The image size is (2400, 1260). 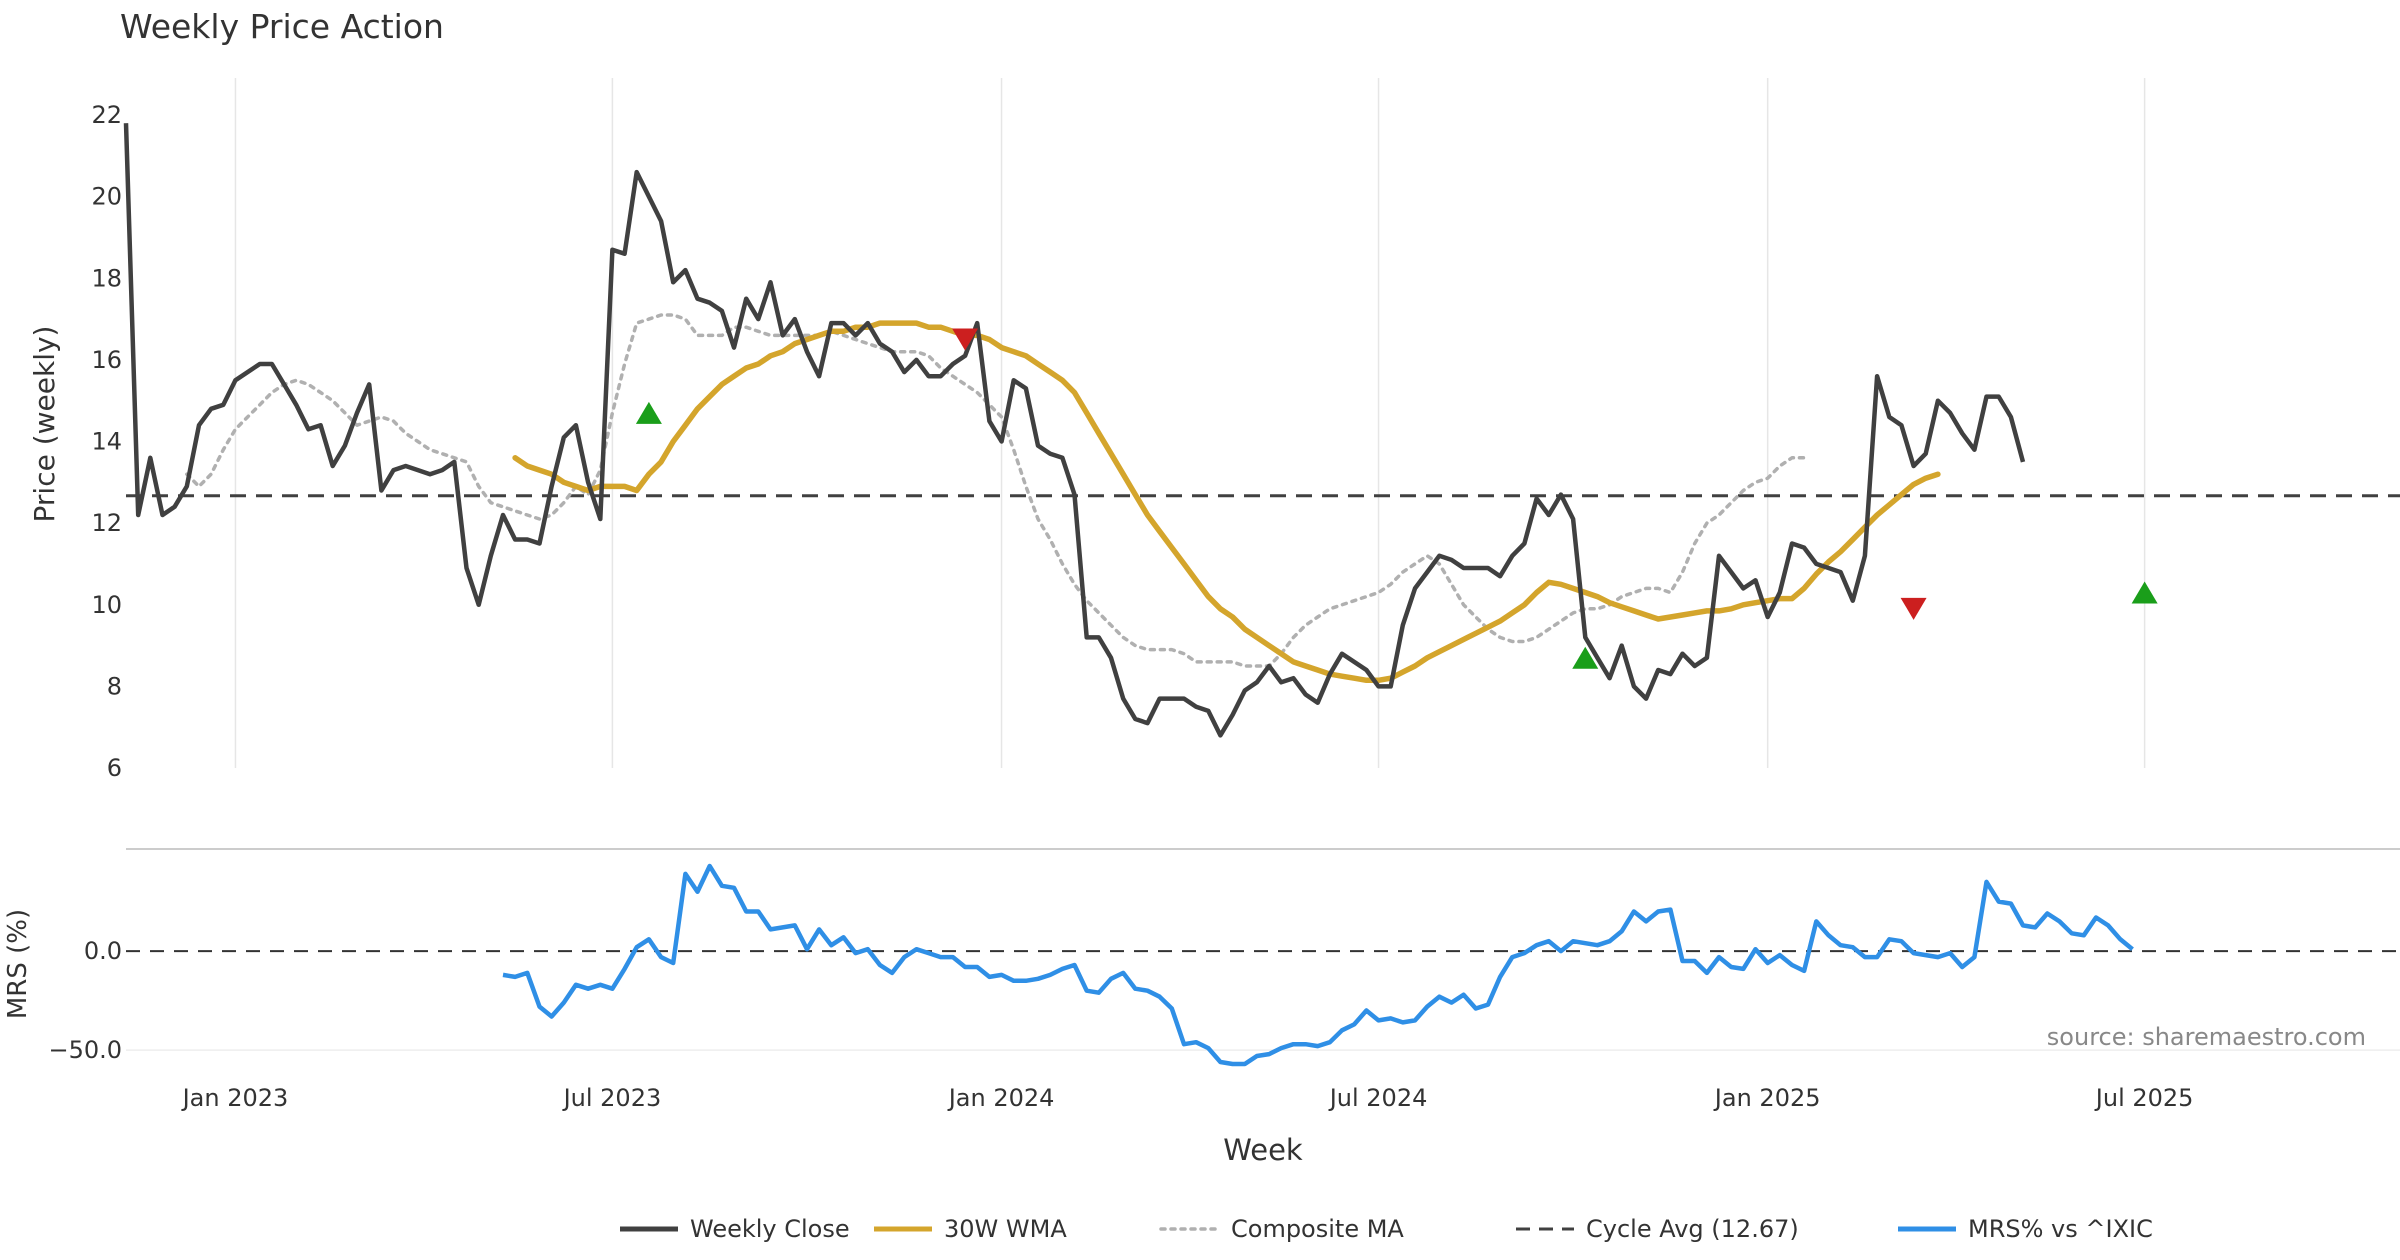 What do you see at coordinates (1224, 1000) in the screenshot?
I see `mrs-y-axis: 0.0 −50.0` at bounding box center [1224, 1000].